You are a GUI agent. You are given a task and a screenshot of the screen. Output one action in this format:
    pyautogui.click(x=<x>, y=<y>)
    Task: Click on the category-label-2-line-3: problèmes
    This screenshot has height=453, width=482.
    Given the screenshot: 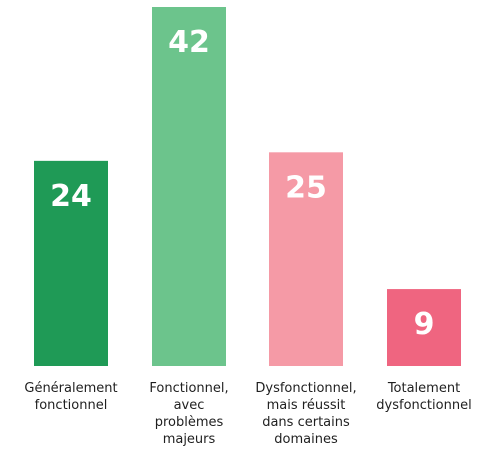 What is the action you would take?
    pyautogui.click(x=189, y=422)
    